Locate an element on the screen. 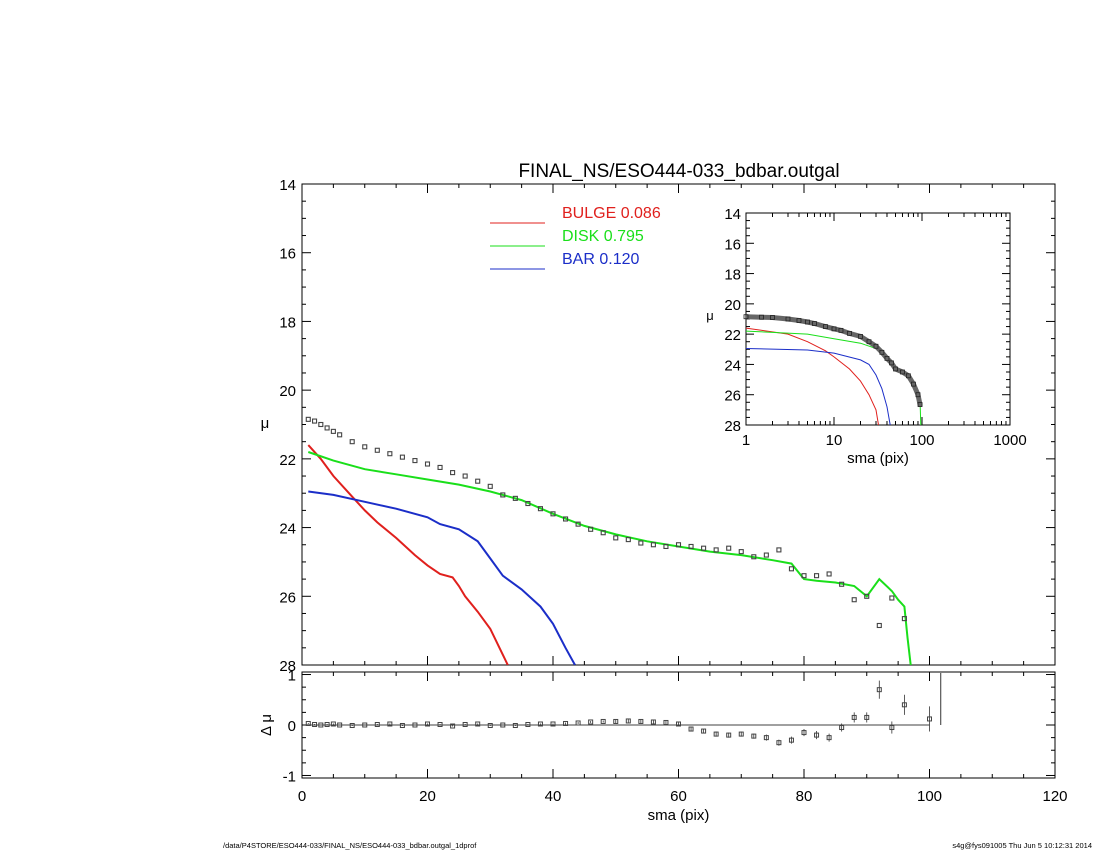 This screenshot has width=1100, height=850. inset-series-bulge is located at coordinates (812, 376).